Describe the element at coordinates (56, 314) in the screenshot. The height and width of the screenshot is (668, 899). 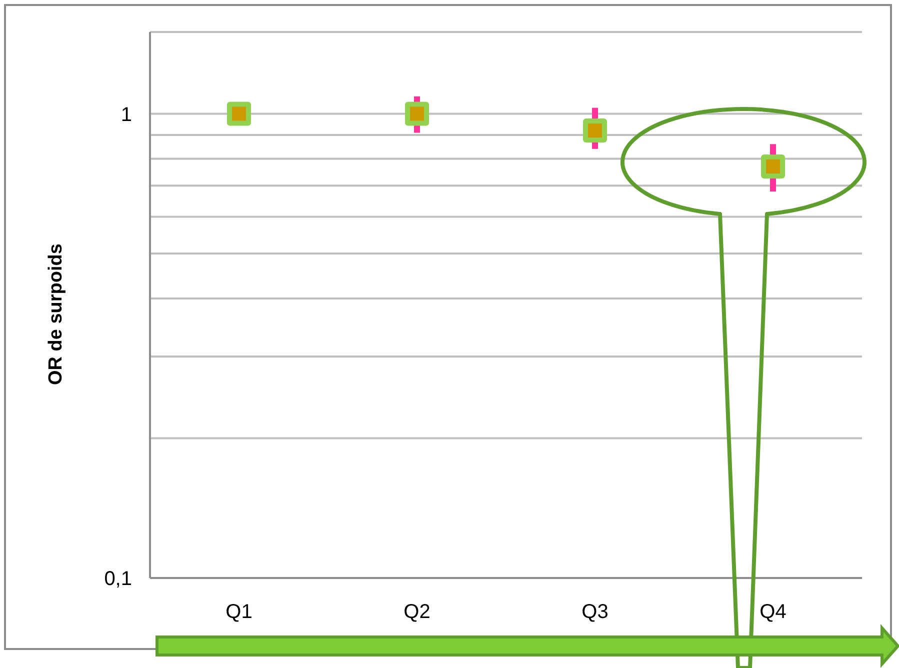
I see `y-axis-title: OR de surpoids` at that location.